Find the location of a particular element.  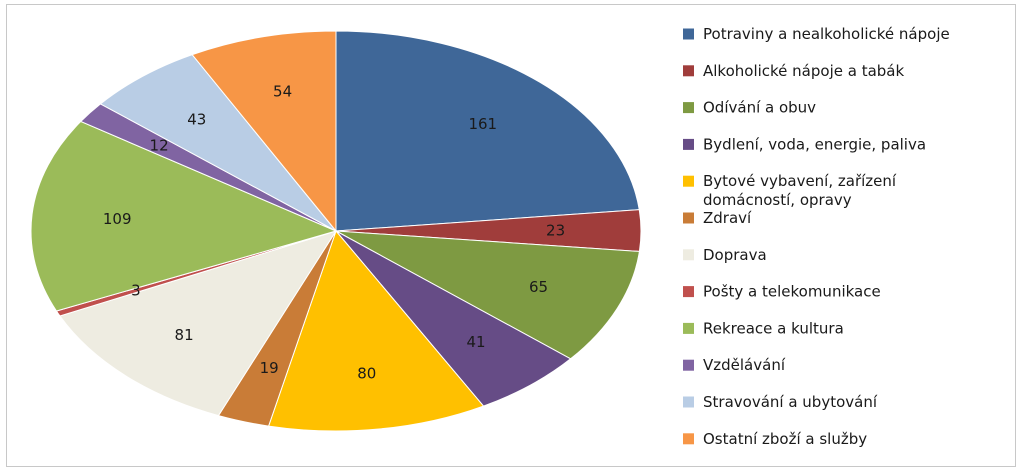

legend-label-3: Odívání a obuv is located at coordinates (759, 108).